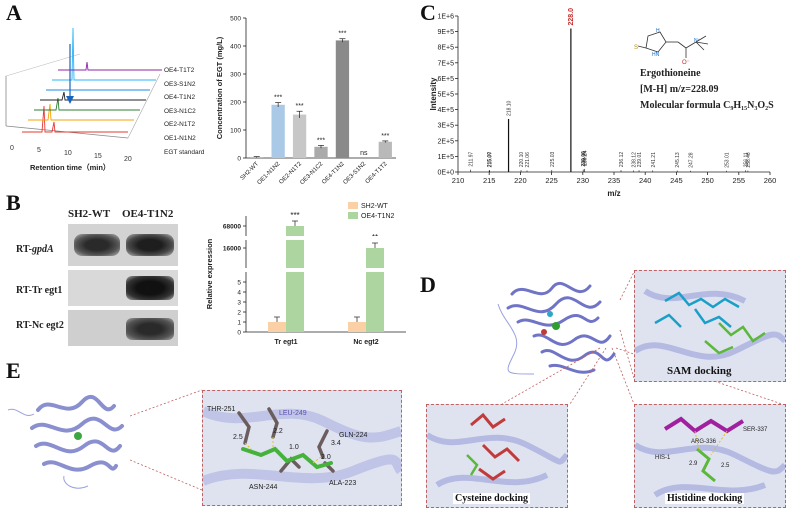  What do you see at coordinates (378, 216) in the screenshot?
I see `legend-label: OE4-T1N2` at bounding box center [378, 216].